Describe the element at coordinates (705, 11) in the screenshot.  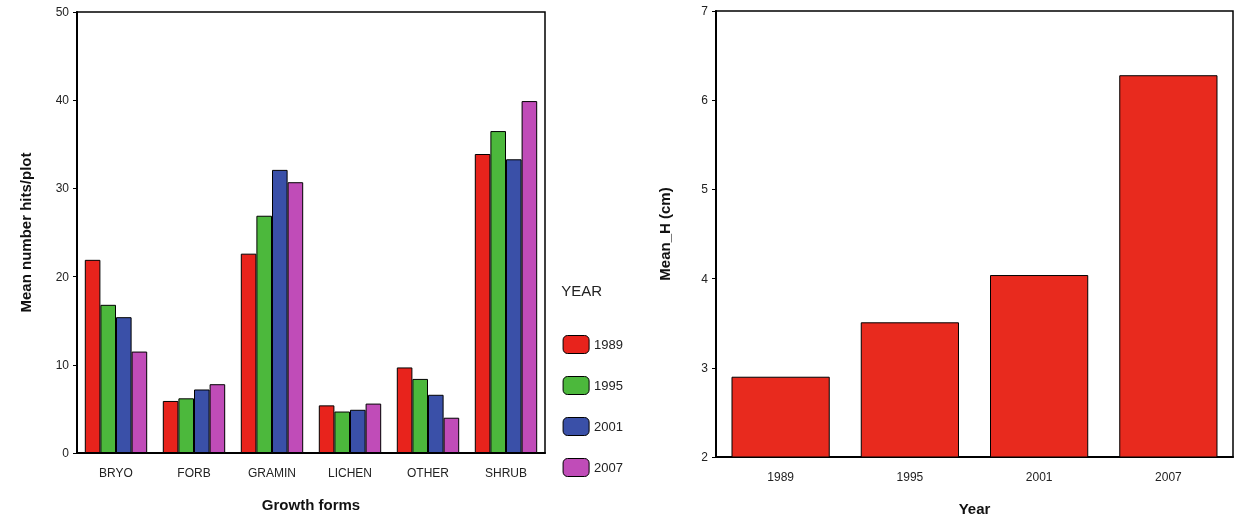
I see `y-tick-label: 7` at that location.